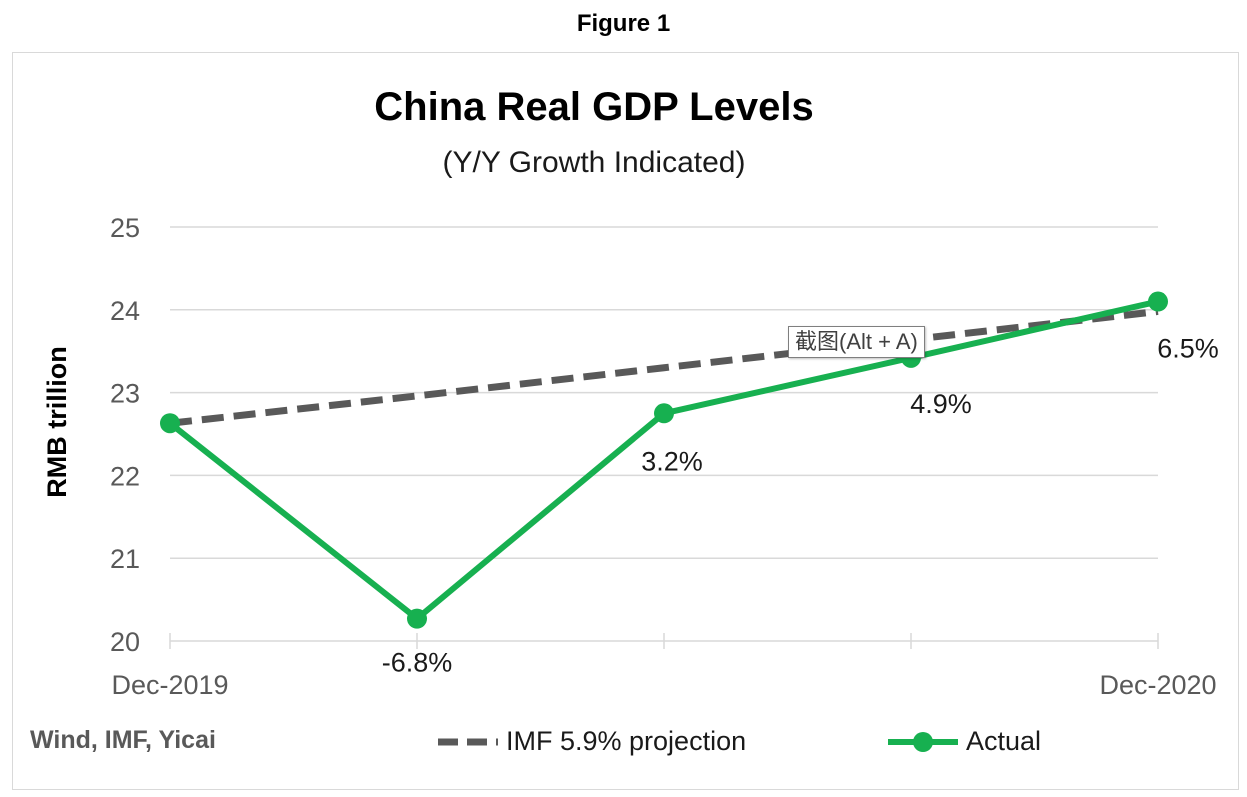  Describe the element at coordinates (626, 741) in the screenshot. I see `legend-label-projection: IMF 5.9% projection` at that location.